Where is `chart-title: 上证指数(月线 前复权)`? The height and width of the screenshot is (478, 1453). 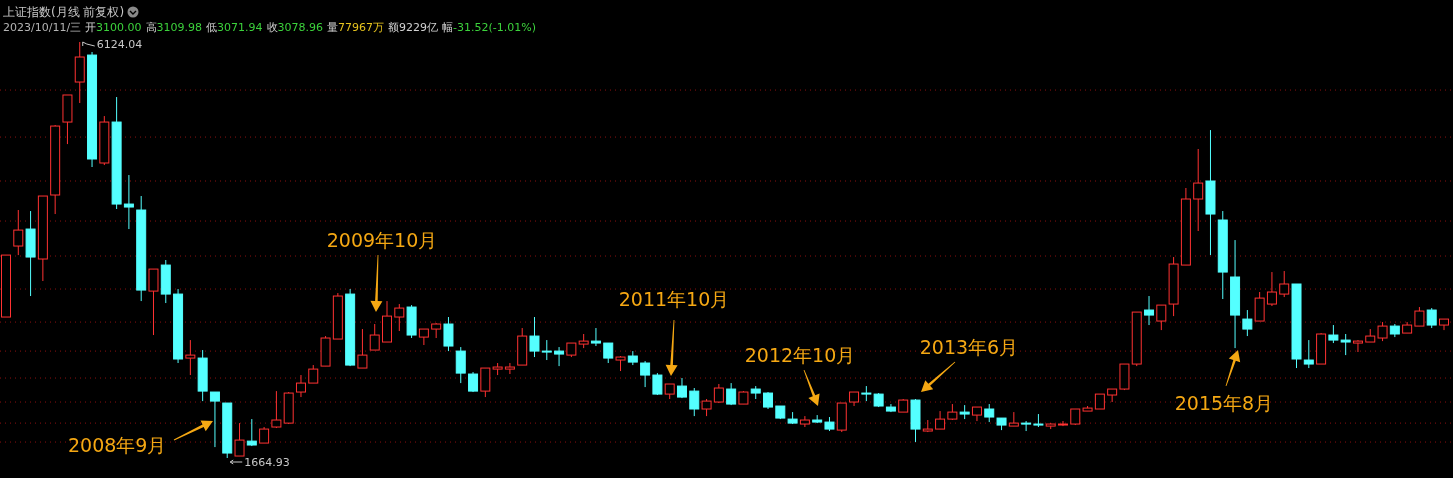
chart-title: 上证指数(月线 前复权) is located at coordinates (64, 12).